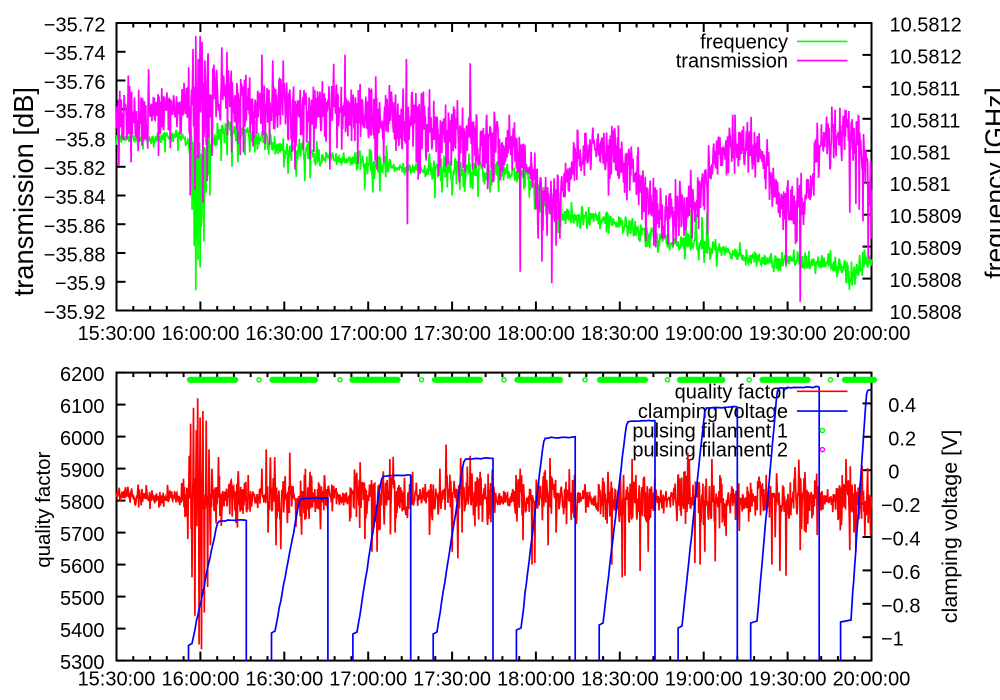 The width and height of the screenshot is (1000, 700). What do you see at coordinates (713, 412) in the screenshot?
I see `svg-text: clamping voltage` at bounding box center [713, 412].